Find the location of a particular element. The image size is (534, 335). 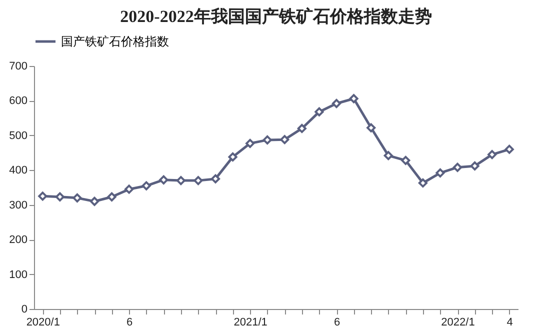

y-tick-label: 400 is located at coordinates (18, 170).